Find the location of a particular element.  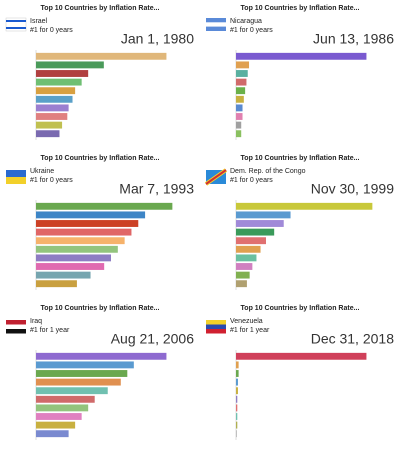

leader-name: Dem. Rep. of the Congo is located at coordinates (268, 171).